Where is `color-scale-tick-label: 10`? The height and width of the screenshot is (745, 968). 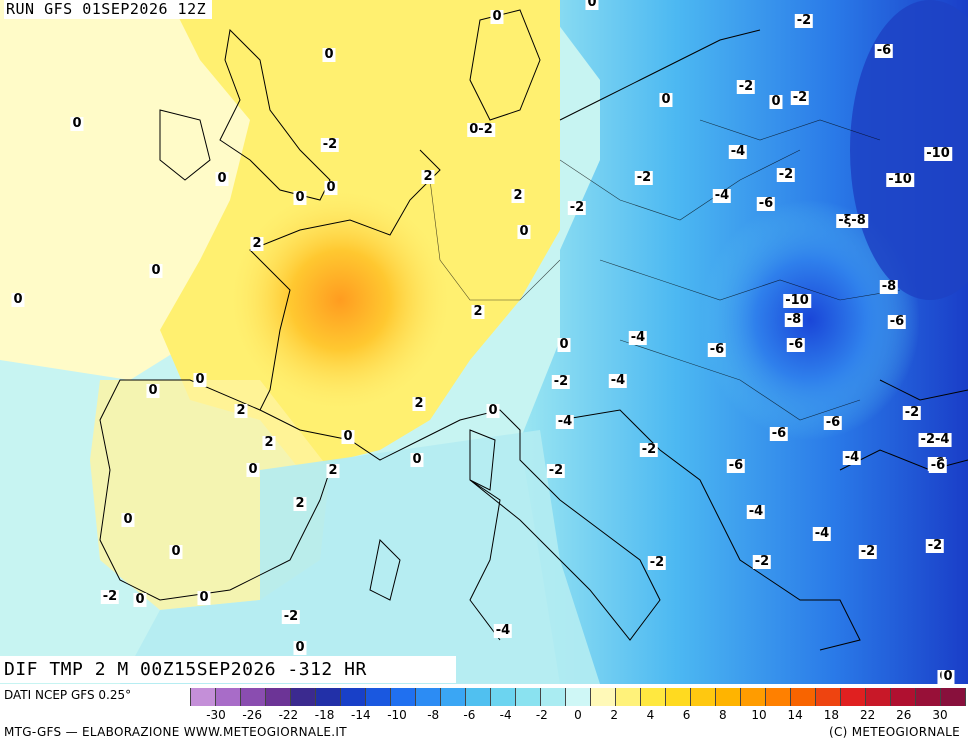 color-scale-tick-label: 10 is located at coordinates (759, 715).